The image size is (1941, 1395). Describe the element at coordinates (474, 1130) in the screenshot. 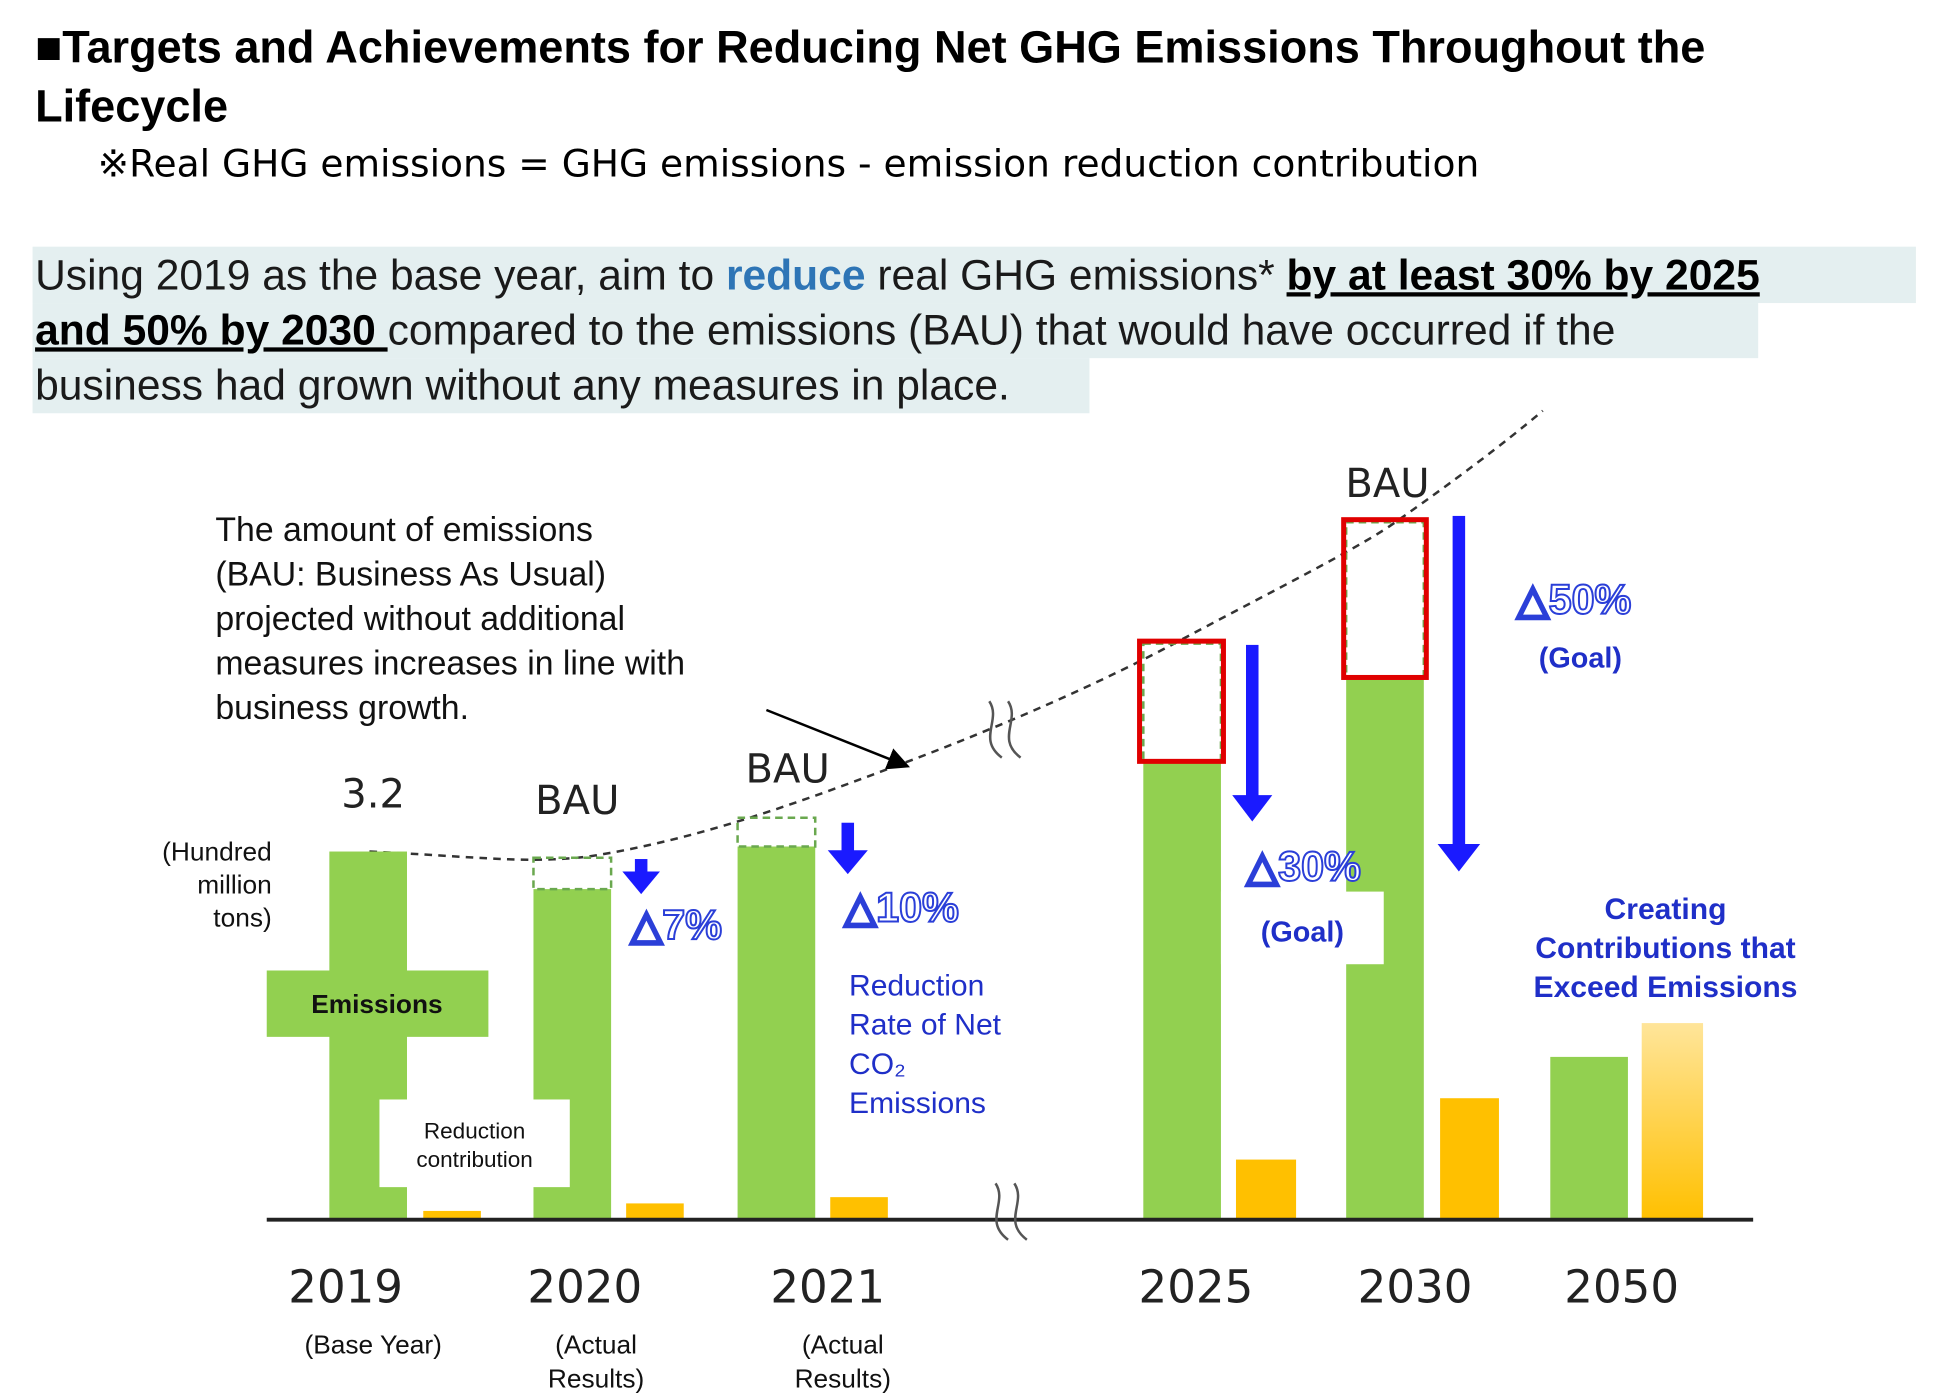

I see `contribution-label: Reduction` at that location.